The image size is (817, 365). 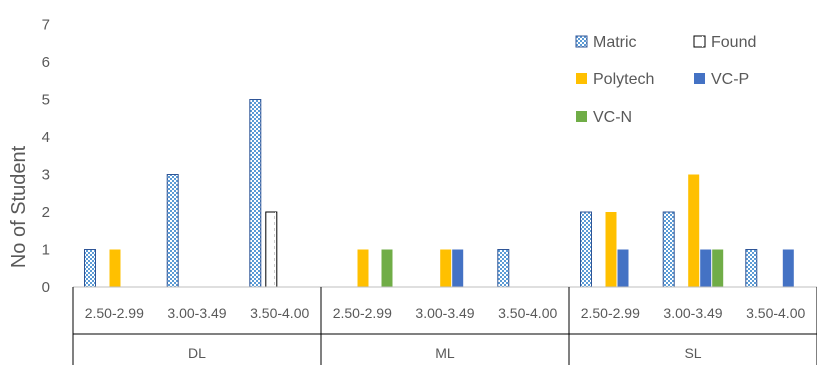 I want to click on legend-item-matric: Matric, so click(x=606, y=42).